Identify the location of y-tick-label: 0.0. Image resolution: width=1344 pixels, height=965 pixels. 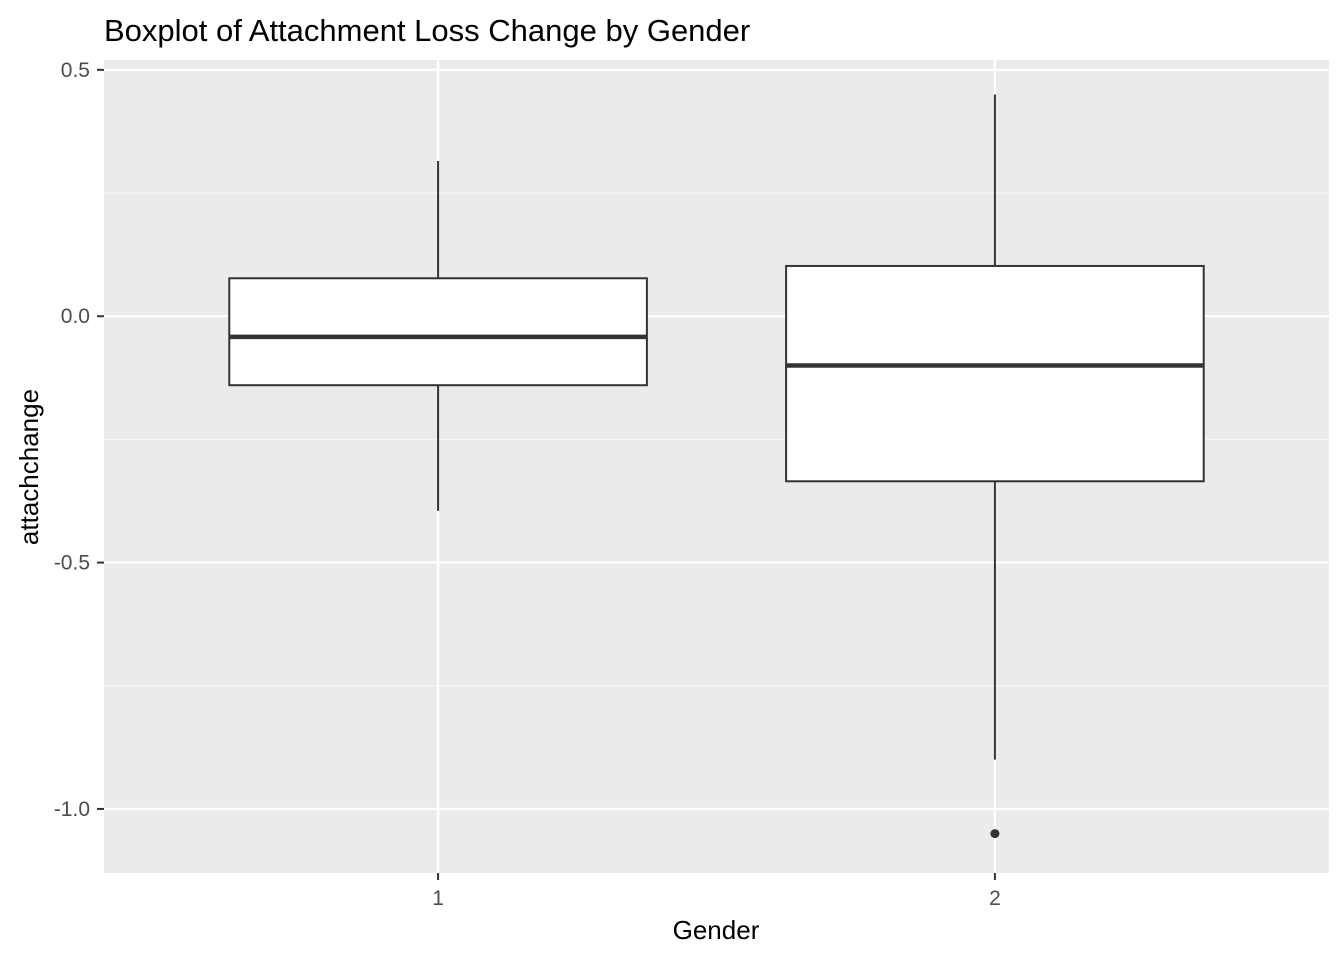
(75, 316).